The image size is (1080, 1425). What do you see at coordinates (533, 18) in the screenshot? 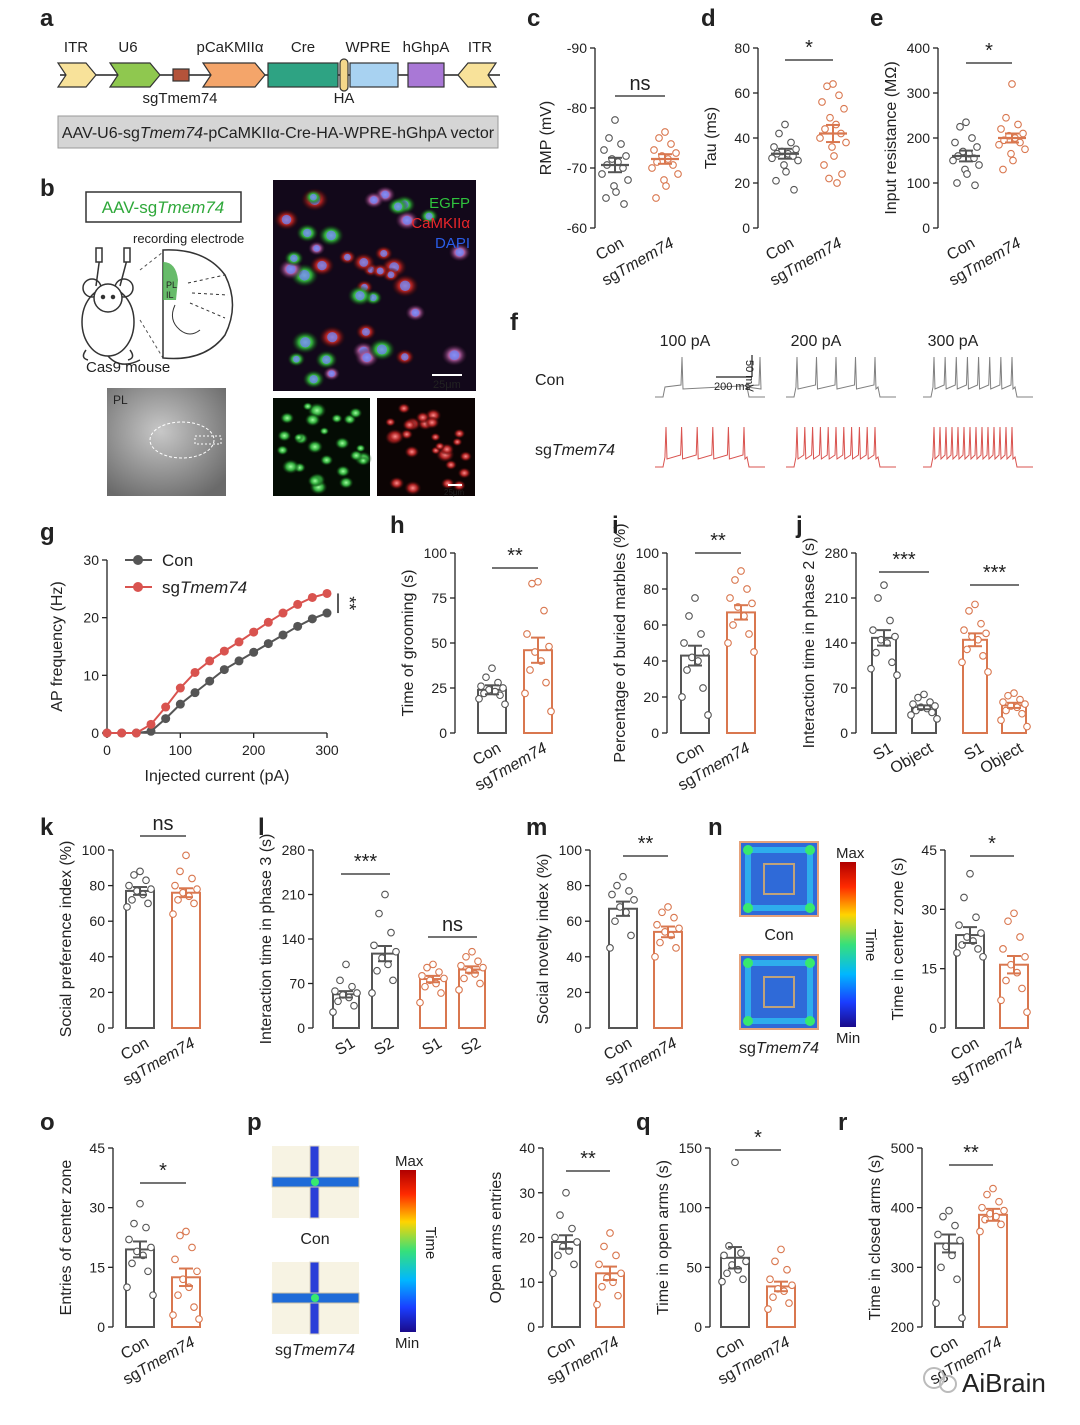
I see `panel-letter-c: c` at bounding box center [533, 18].